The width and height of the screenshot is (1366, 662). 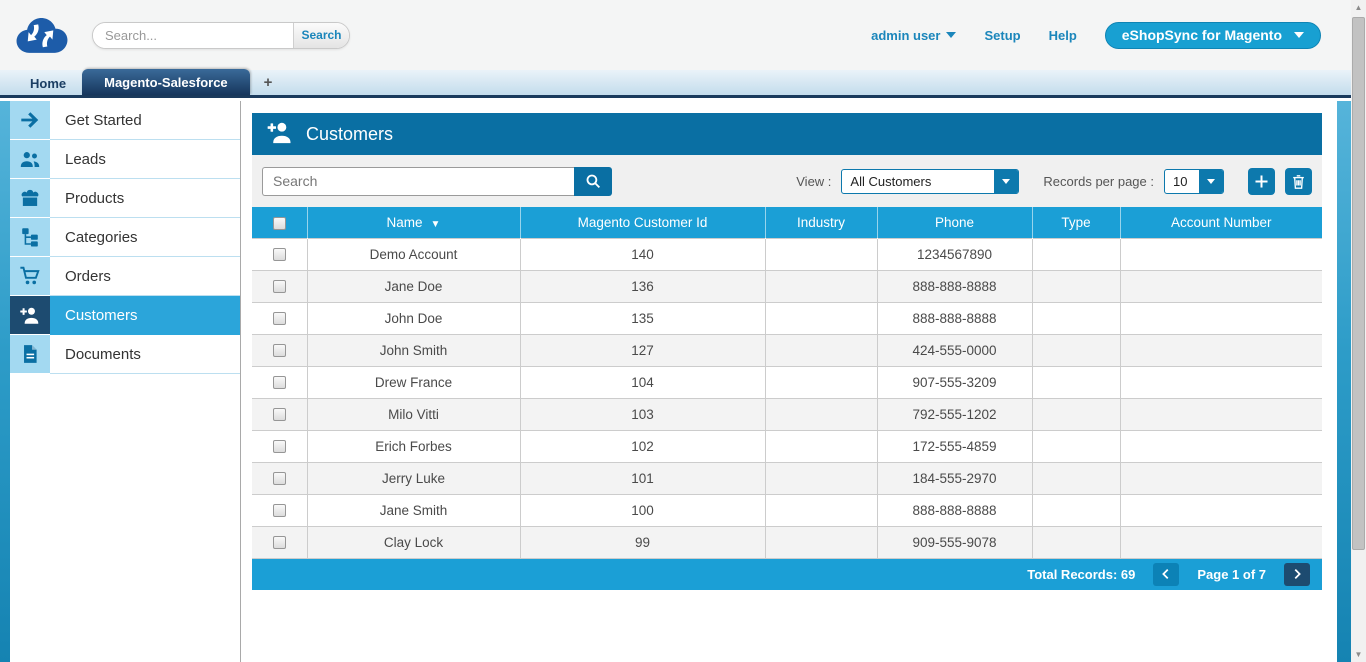 I want to click on table-search-input, so click(x=418, y=181).